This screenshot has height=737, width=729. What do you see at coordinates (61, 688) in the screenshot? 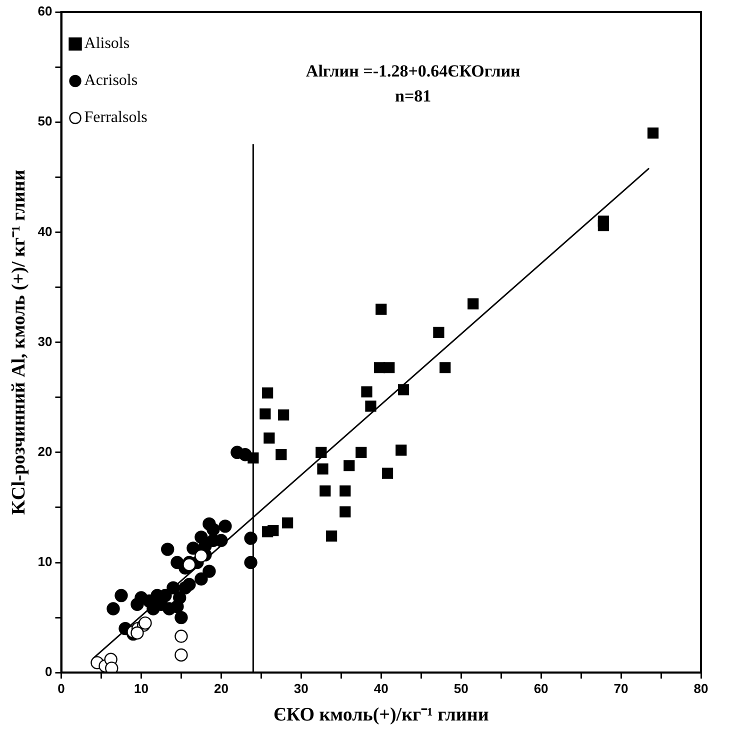
I see `x-tick-label: 0` at bounding box center [61, 688].